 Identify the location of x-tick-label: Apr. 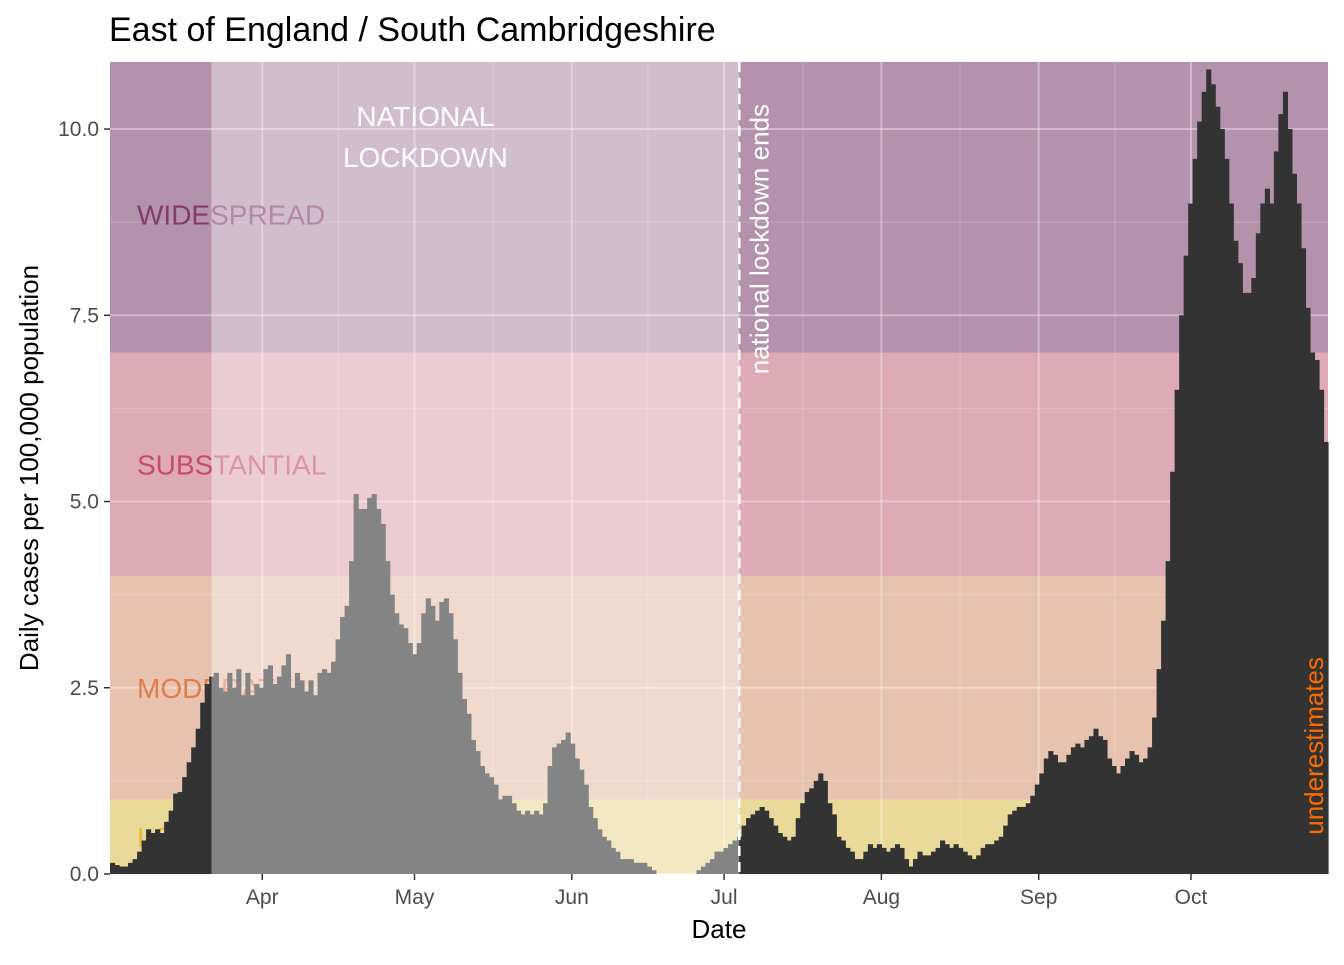
(262, 897).